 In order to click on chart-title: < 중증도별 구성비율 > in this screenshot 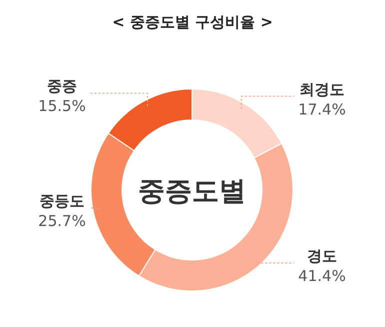, I will do `click(192, 22)`.